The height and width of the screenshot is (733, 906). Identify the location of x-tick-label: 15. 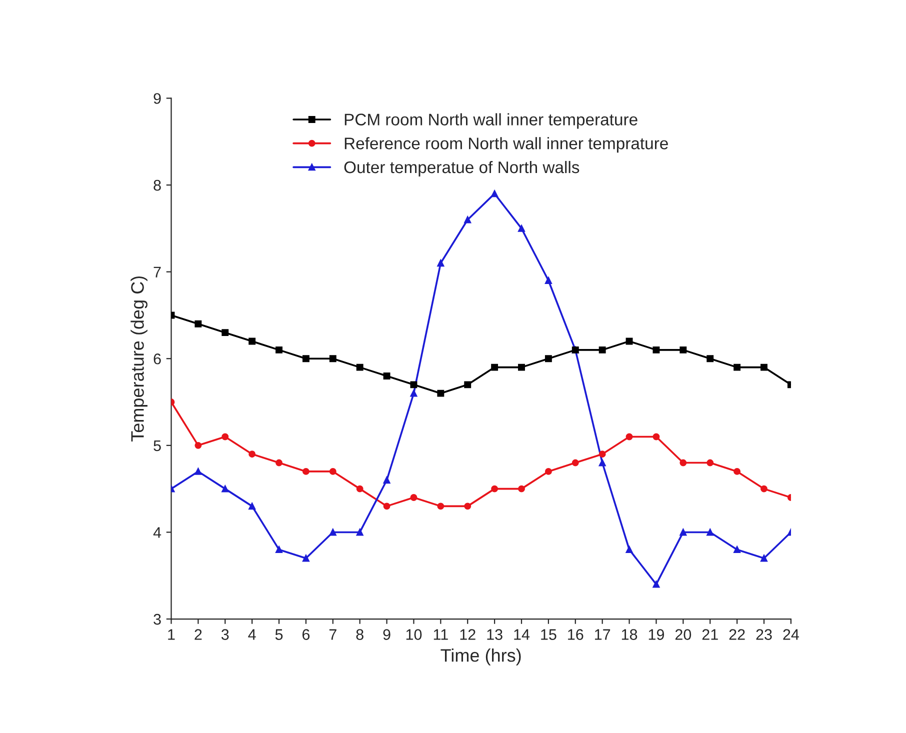
(548, 634).